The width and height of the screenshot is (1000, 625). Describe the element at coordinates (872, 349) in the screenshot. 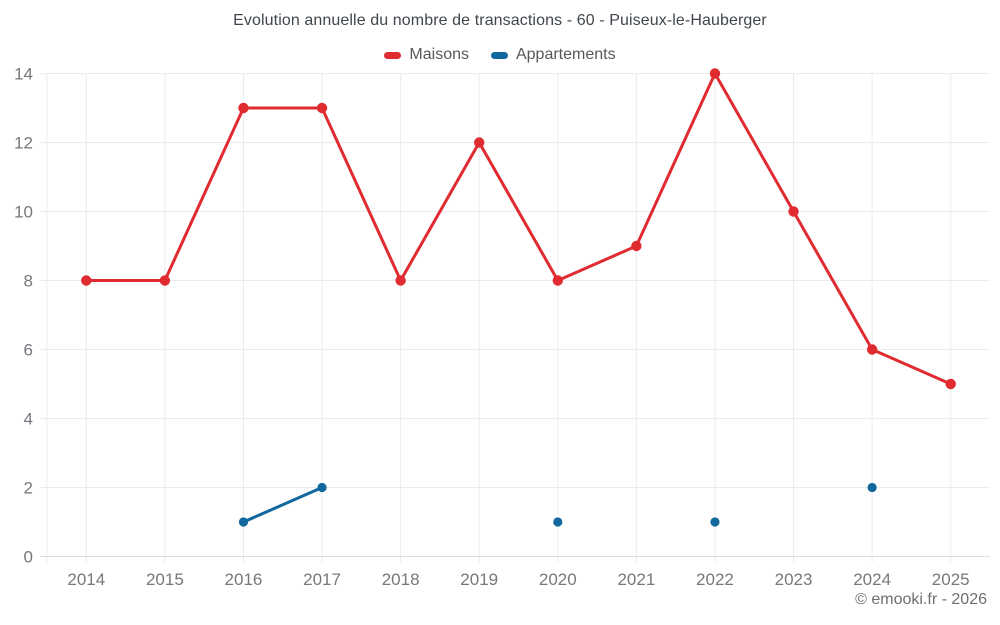

I see `data-point-maisons-2024` at that location.